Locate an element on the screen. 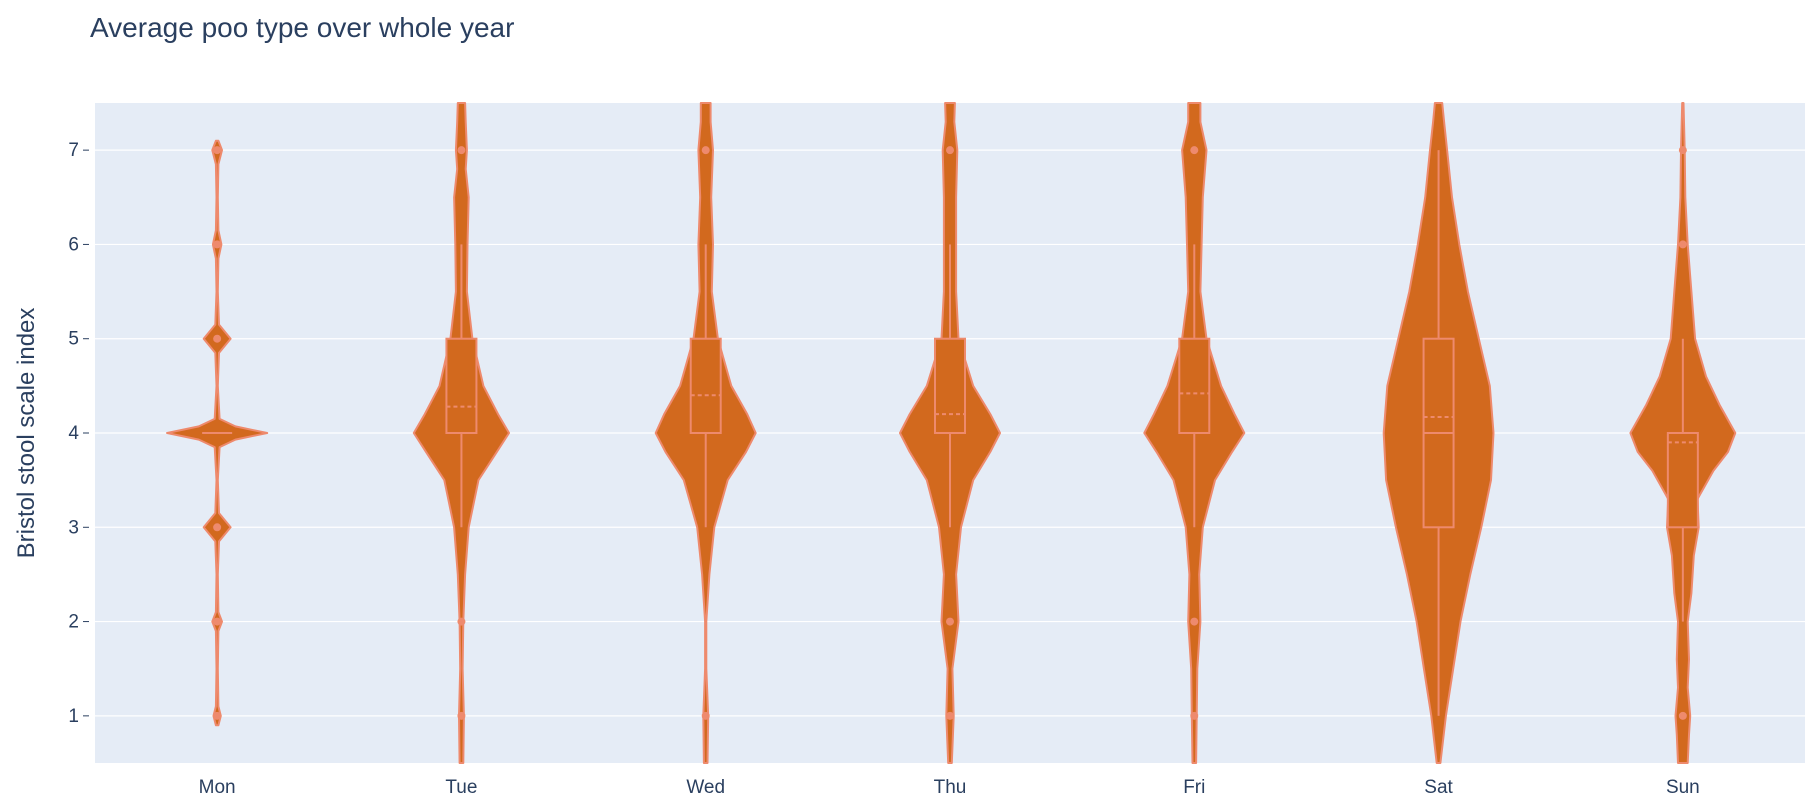 This screenshot has width=1820, height=796. x-tick-label: Wed is located at coordinates (705, 786).